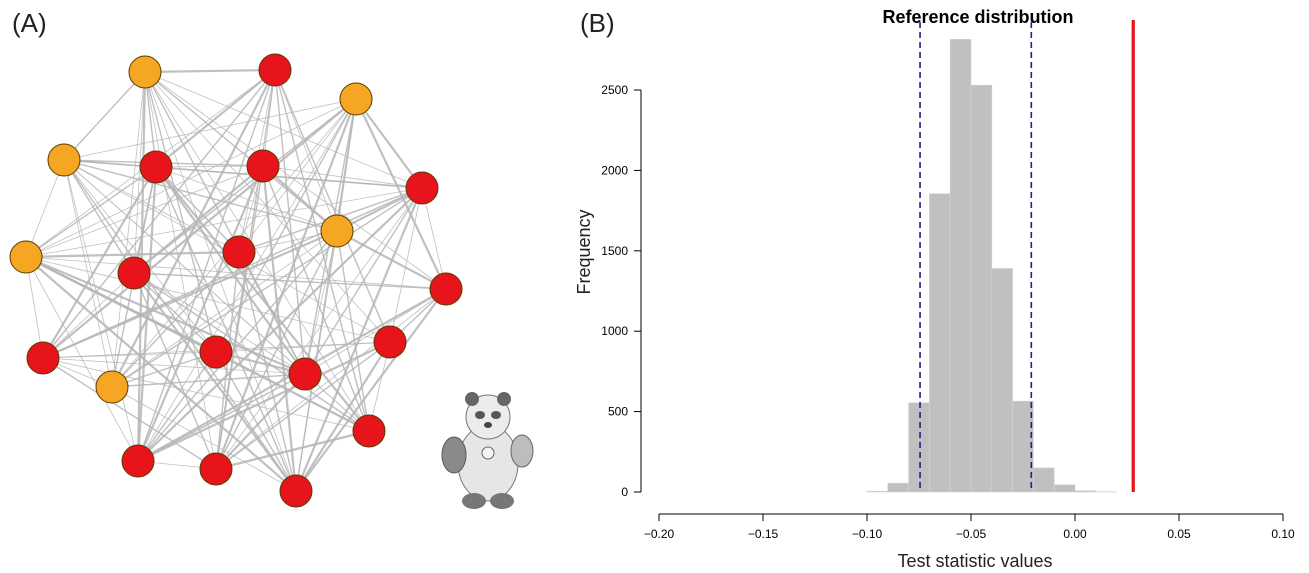 This screenshot has width=1309, height=573. I want to click on x-axis-label: Test statistic values, so click(974, 561).